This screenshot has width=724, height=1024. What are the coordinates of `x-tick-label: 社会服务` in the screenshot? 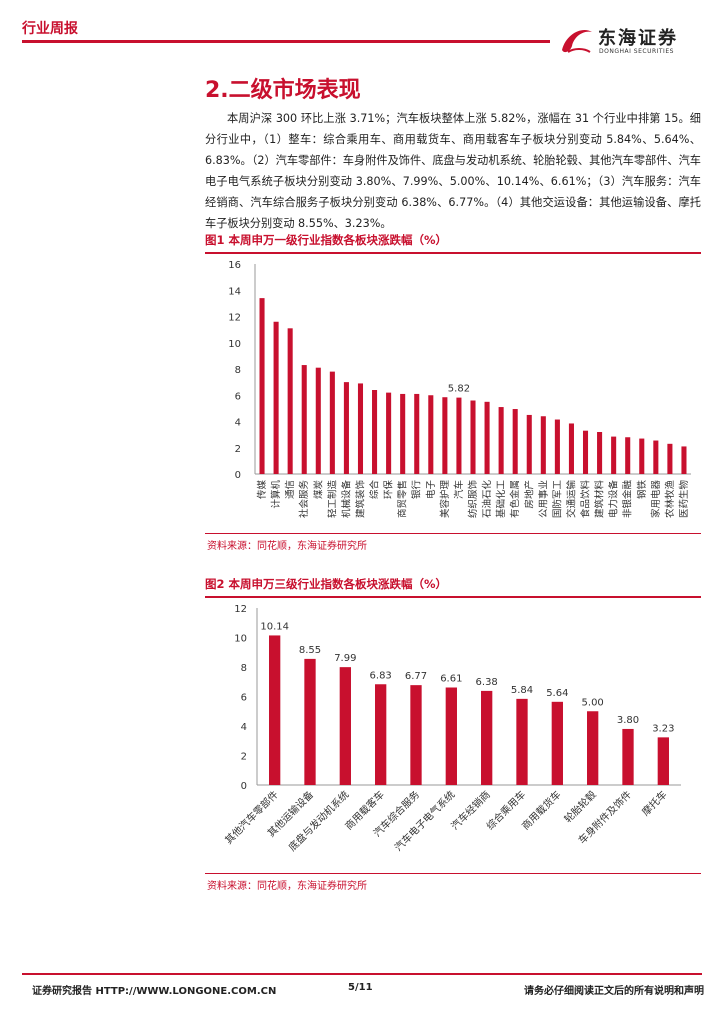 It's located at (304, 499).